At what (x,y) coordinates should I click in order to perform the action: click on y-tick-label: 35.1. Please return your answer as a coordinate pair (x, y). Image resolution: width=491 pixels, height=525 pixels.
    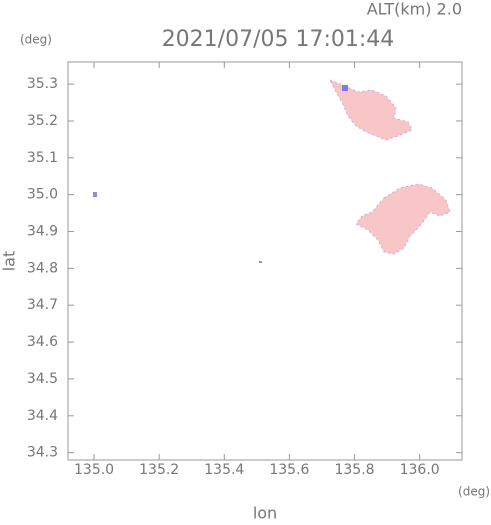
    Looking at the image, I should click on (42, 158).